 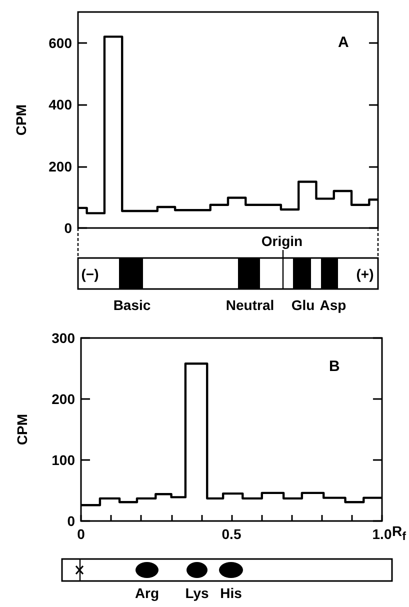 I want to click on text: His, so click(x=231, y=593).